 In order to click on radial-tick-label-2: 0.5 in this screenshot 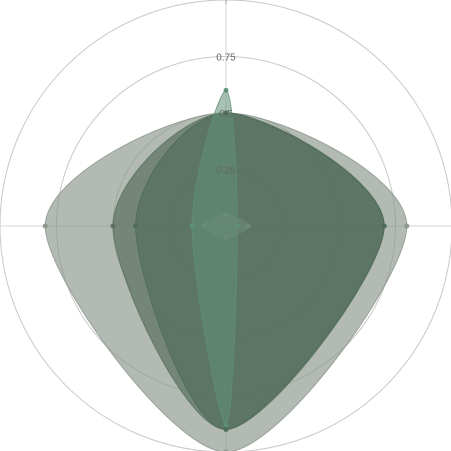, I will do `click(226, 114)`.